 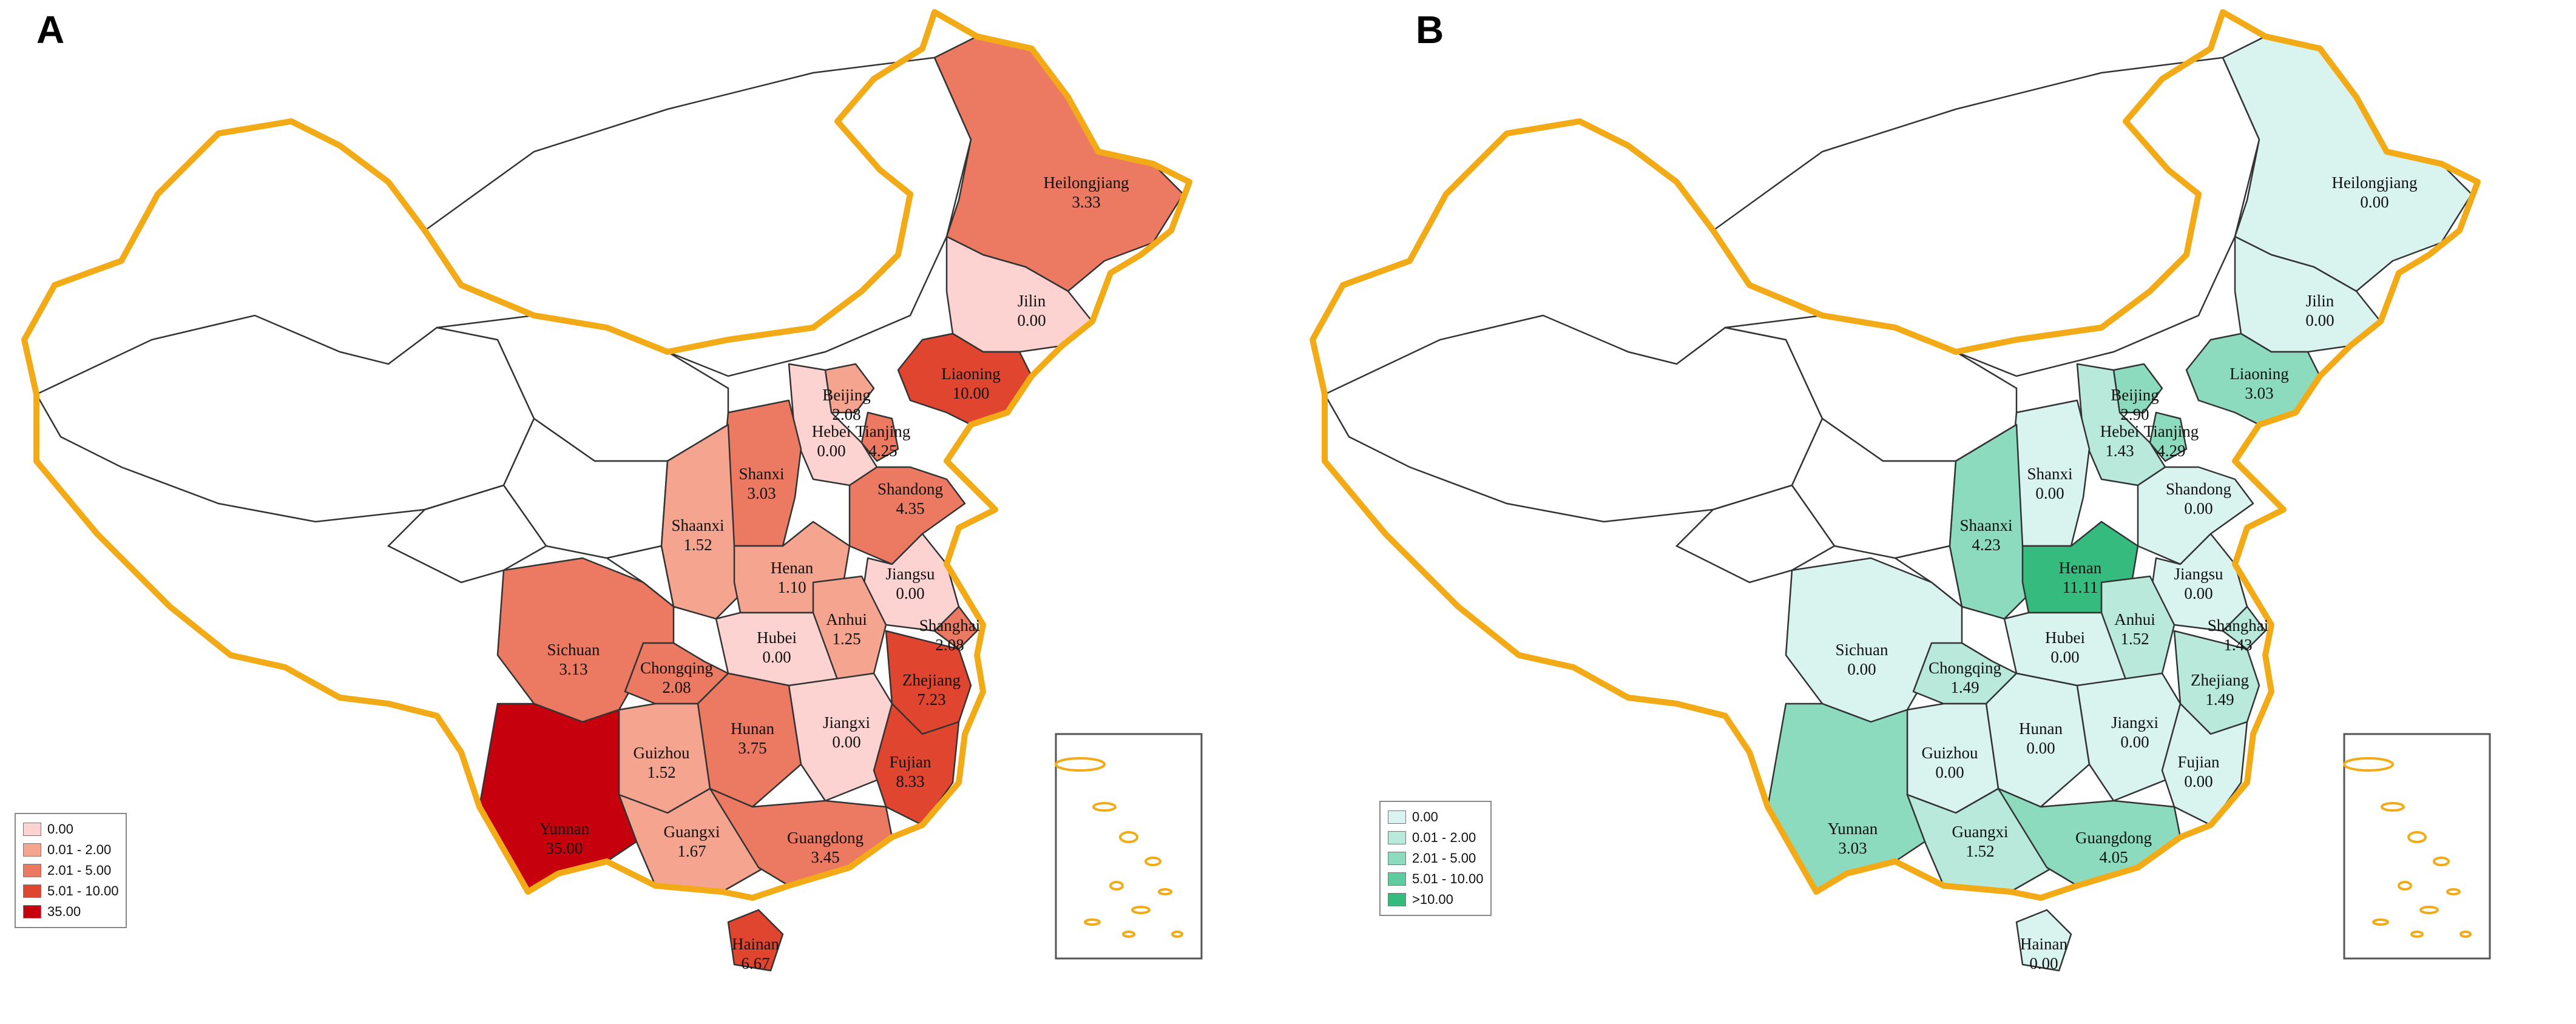 I want to click on province-name-label: Liaoning, so click(x=2258, y=374).